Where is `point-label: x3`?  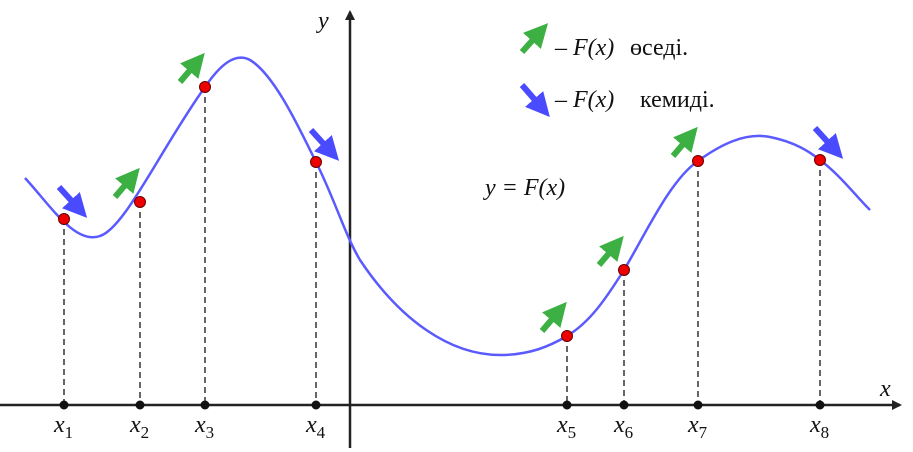 point-label: x3 is located at coordinates (204, 427).